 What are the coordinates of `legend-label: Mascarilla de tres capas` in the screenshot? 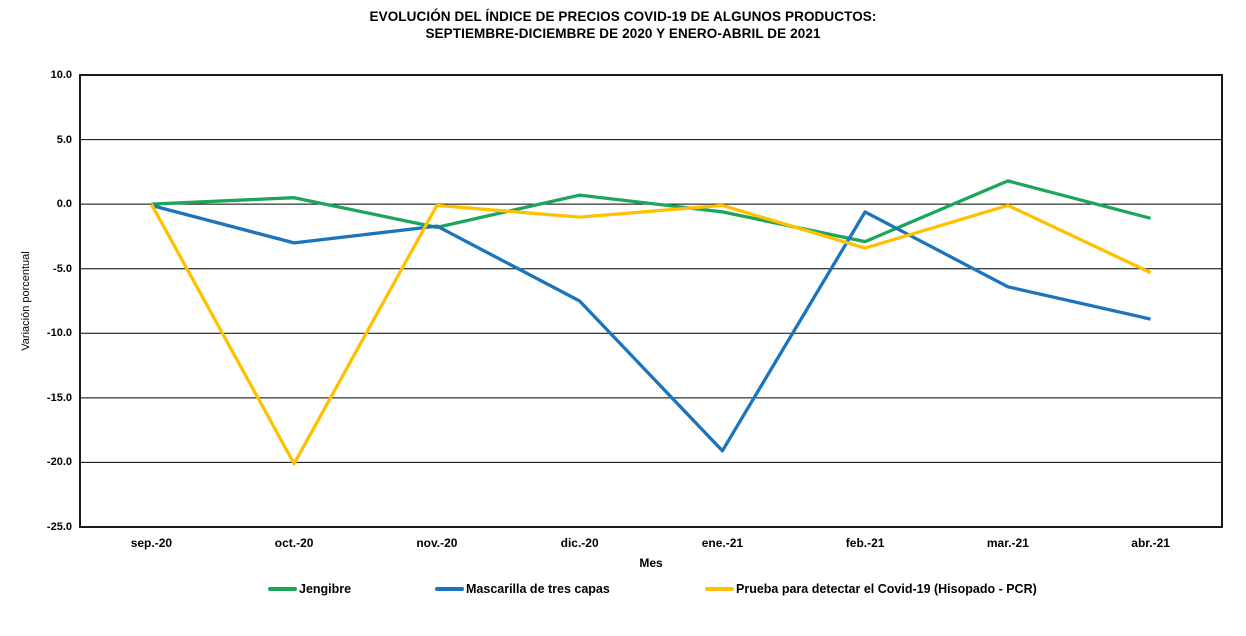 It's located at (538, 589).